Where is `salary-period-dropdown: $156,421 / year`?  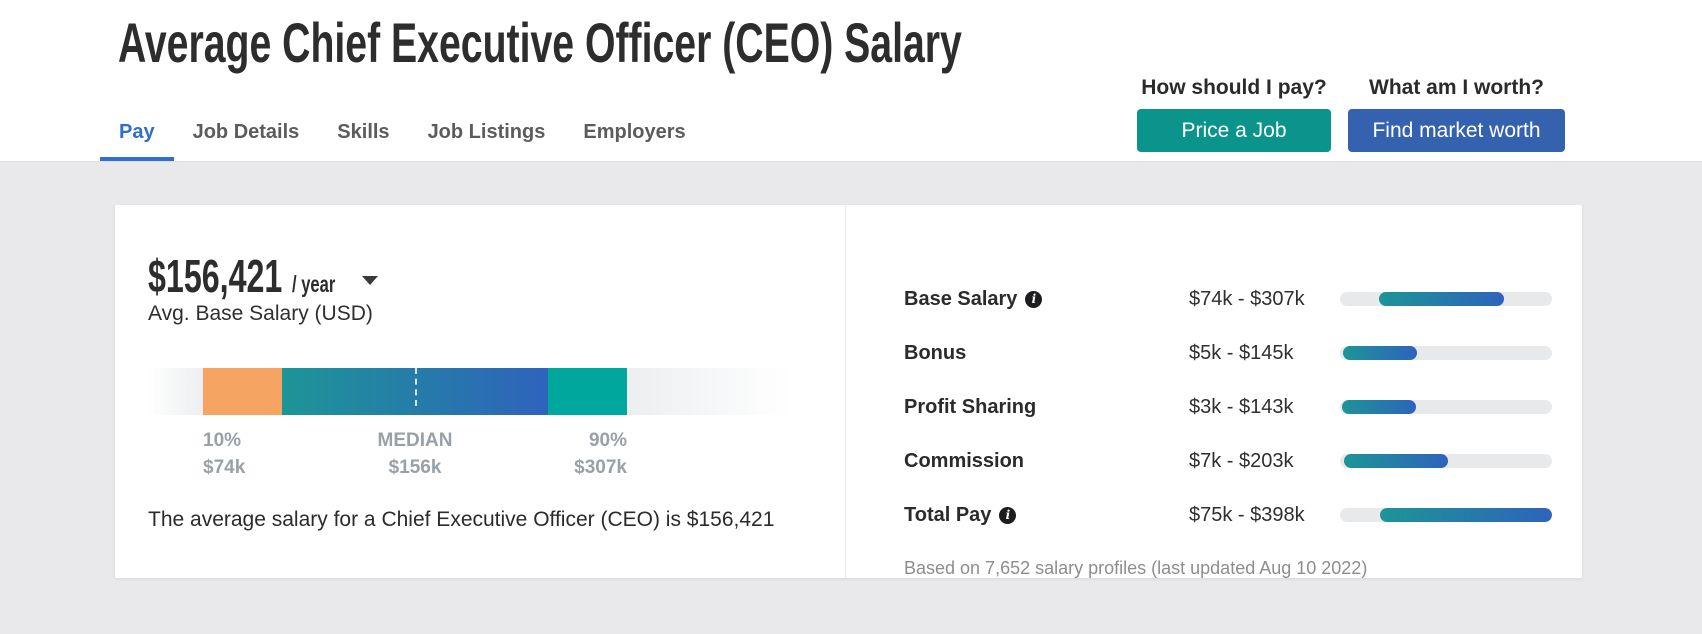 salary-period-dropdown: $156,421 / year is located at coordinates (263, 276).